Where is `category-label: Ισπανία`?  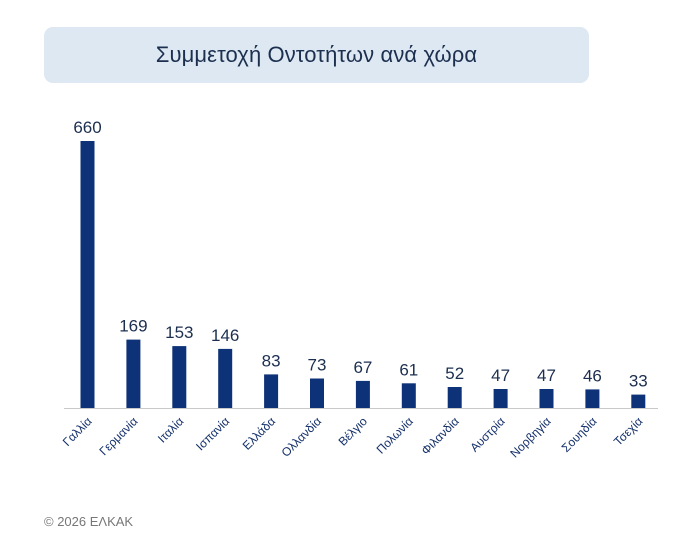 category-label: Ισπανία is located at coordinates (212, 433).